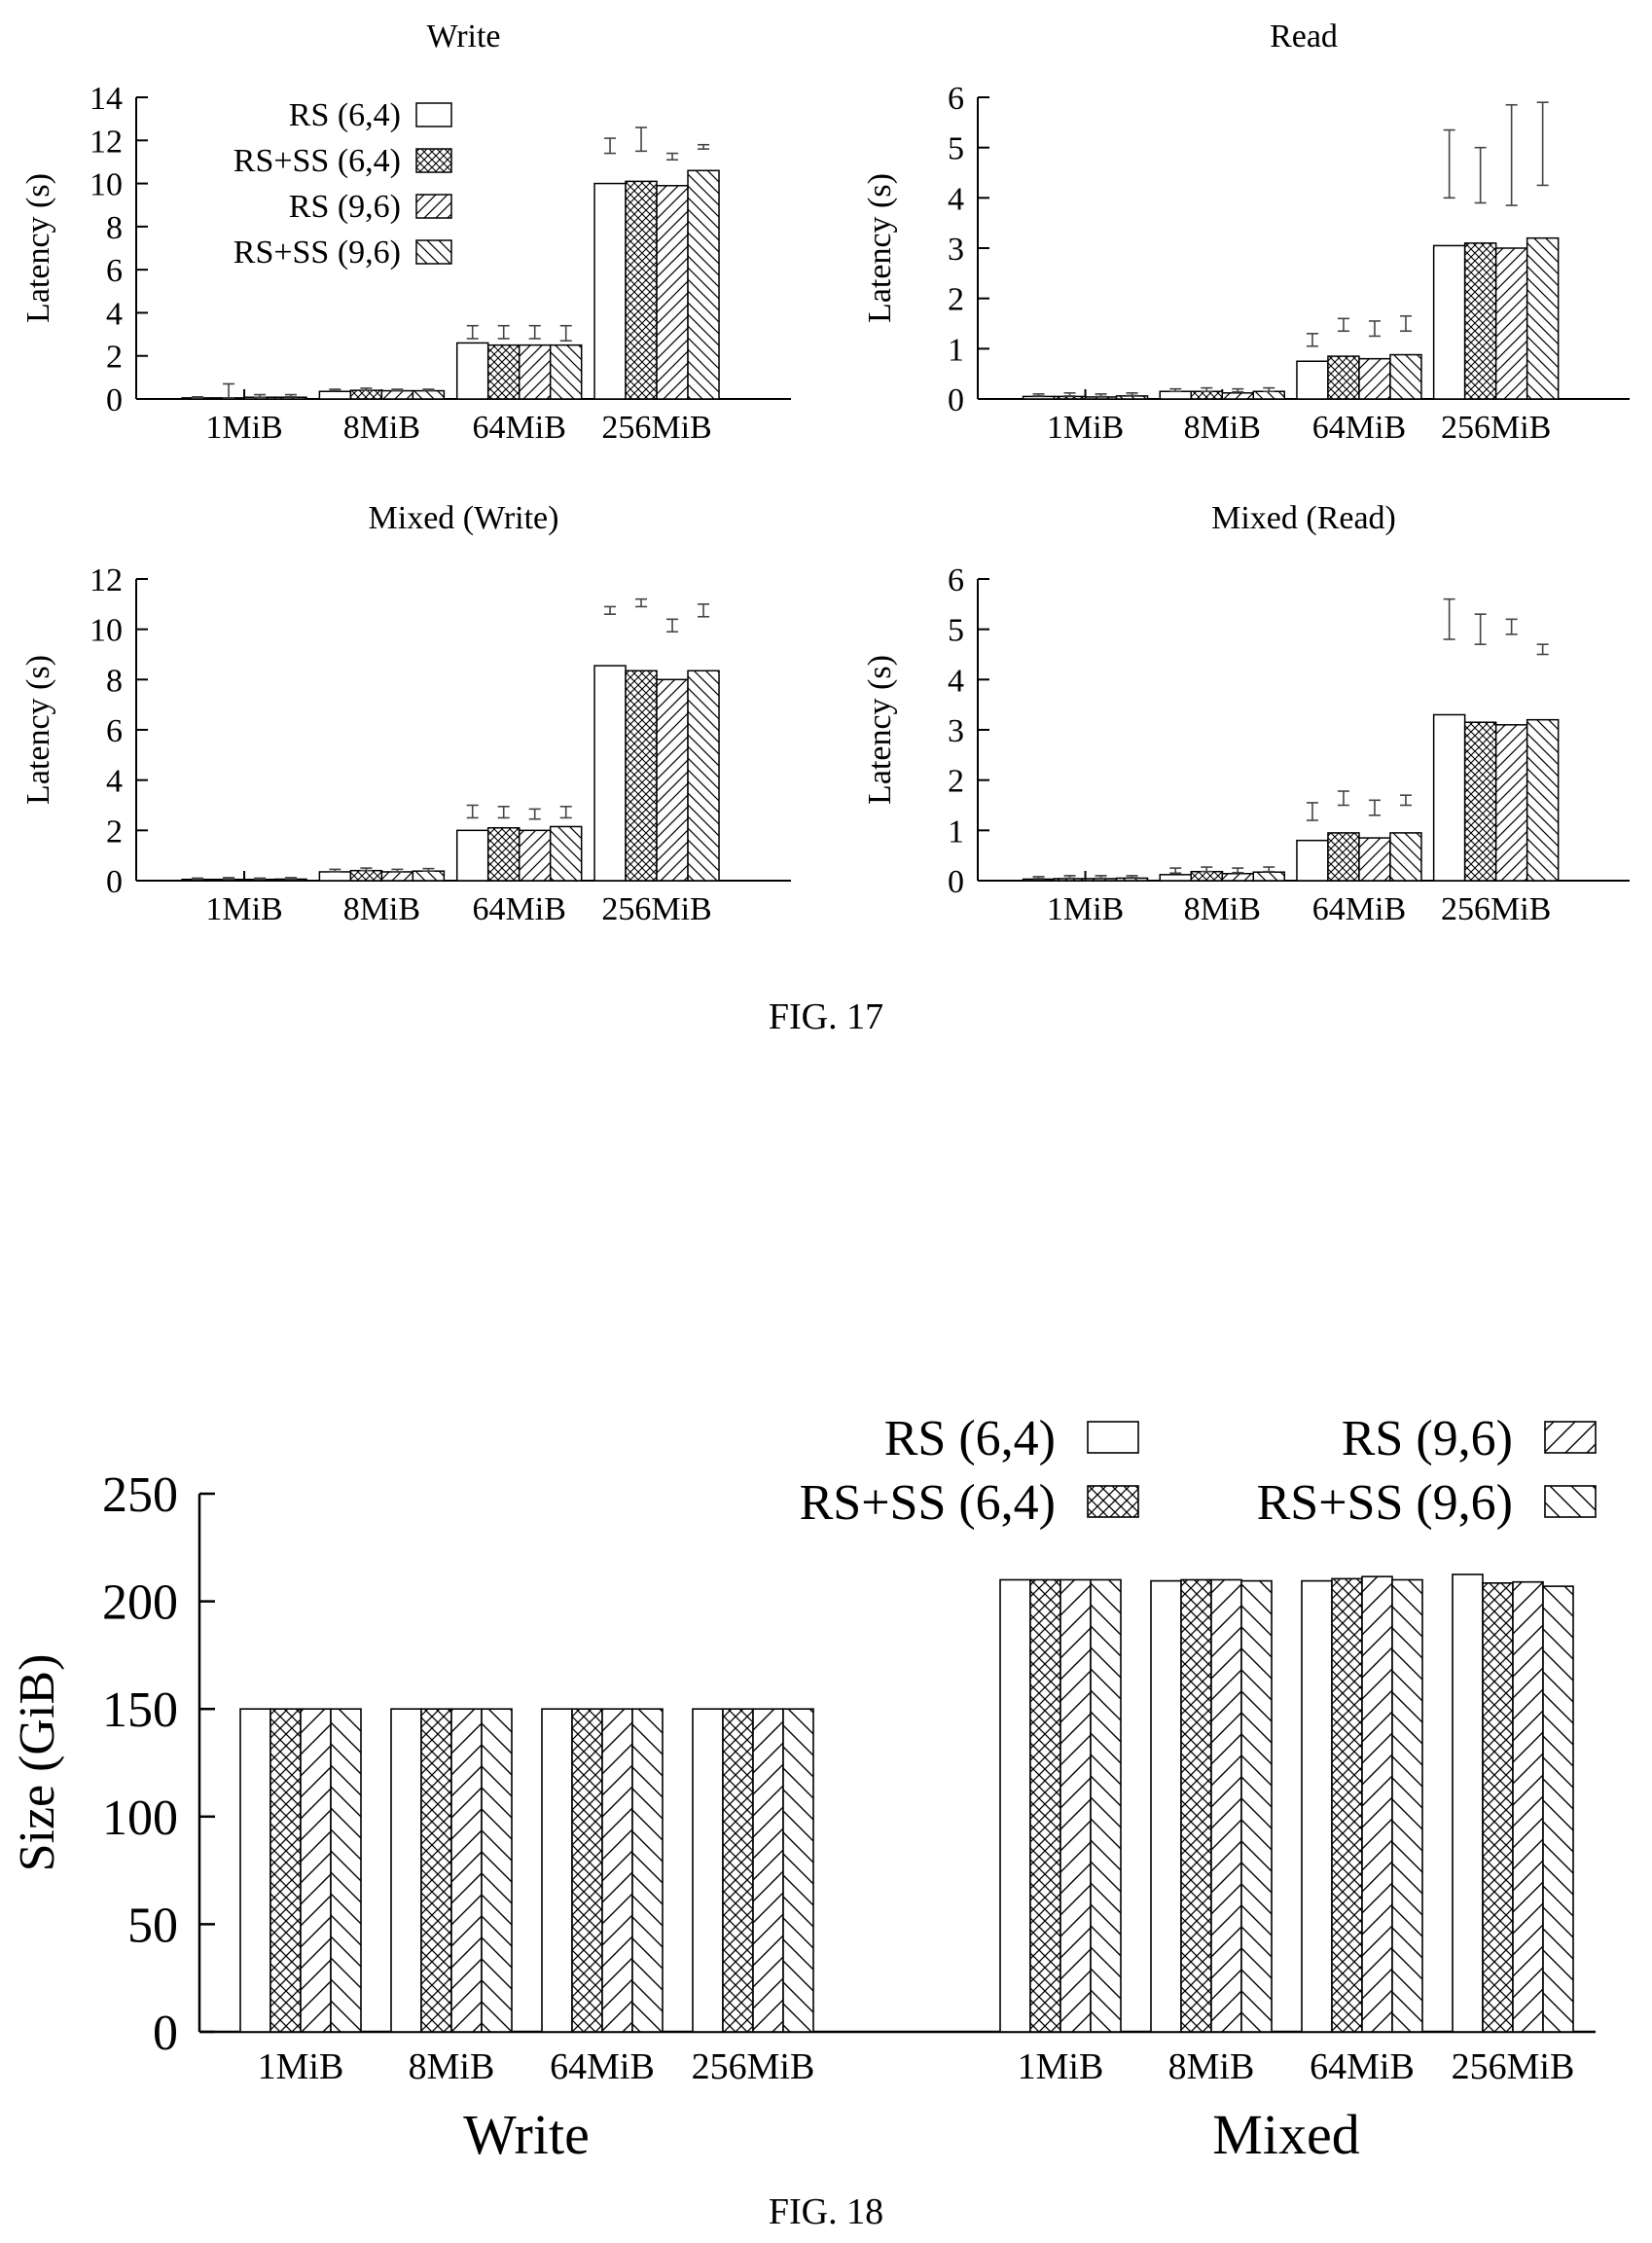  Describe the element at coordinates (956, 250) in the screenshot. I see `y-tick-label: 3` at that location.